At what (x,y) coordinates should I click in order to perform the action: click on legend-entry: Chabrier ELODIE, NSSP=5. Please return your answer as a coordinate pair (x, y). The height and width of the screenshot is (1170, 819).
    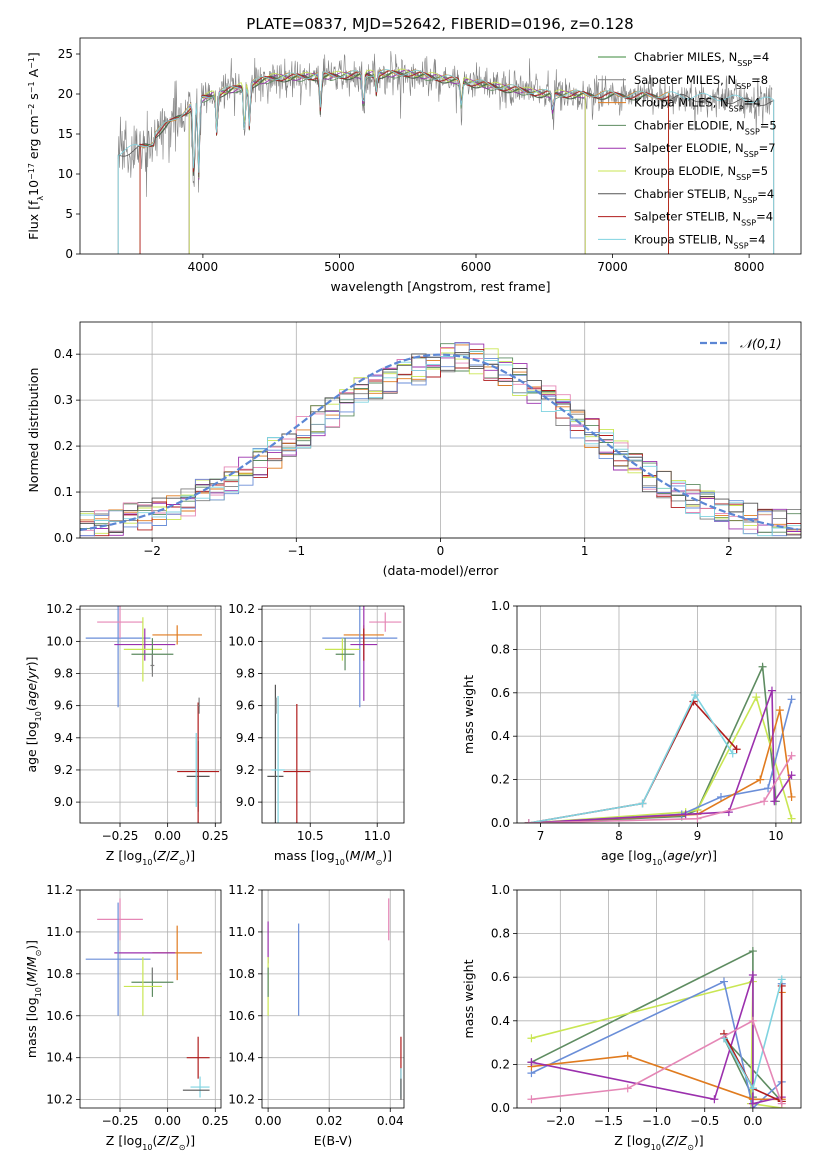
    Looking at the image, I should click on (705, 127).